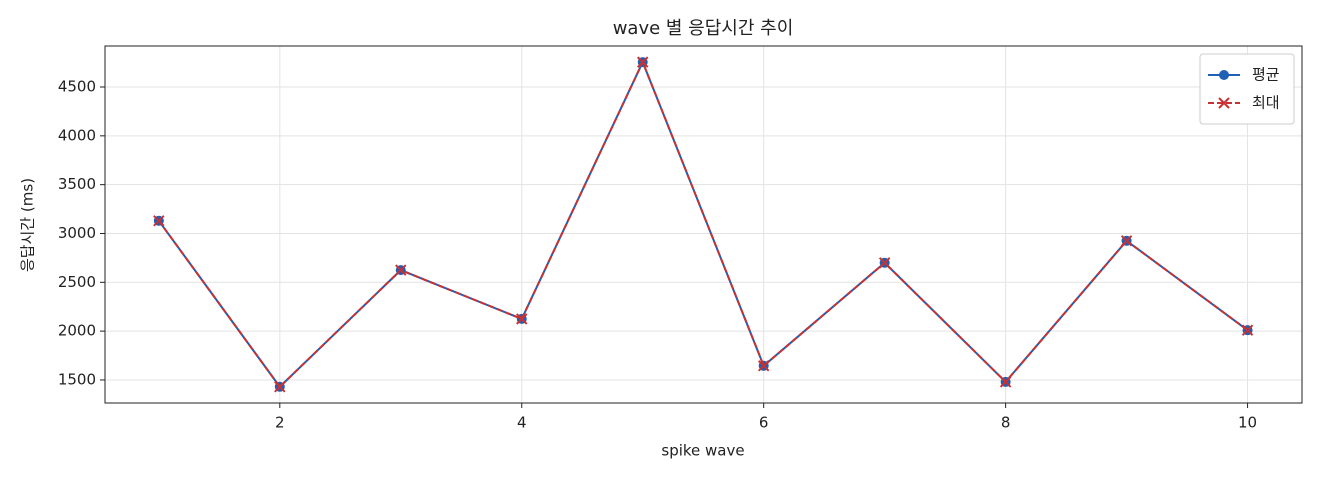 The image size is (1320, 480). I want to click on legend-box, so click(1247, 89).